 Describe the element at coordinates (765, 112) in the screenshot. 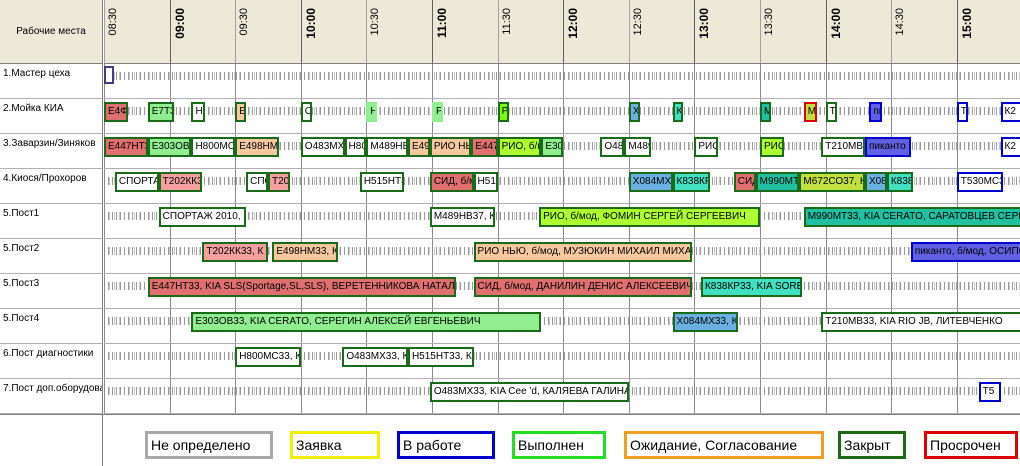

I see `work-order-block: М9` at that location.